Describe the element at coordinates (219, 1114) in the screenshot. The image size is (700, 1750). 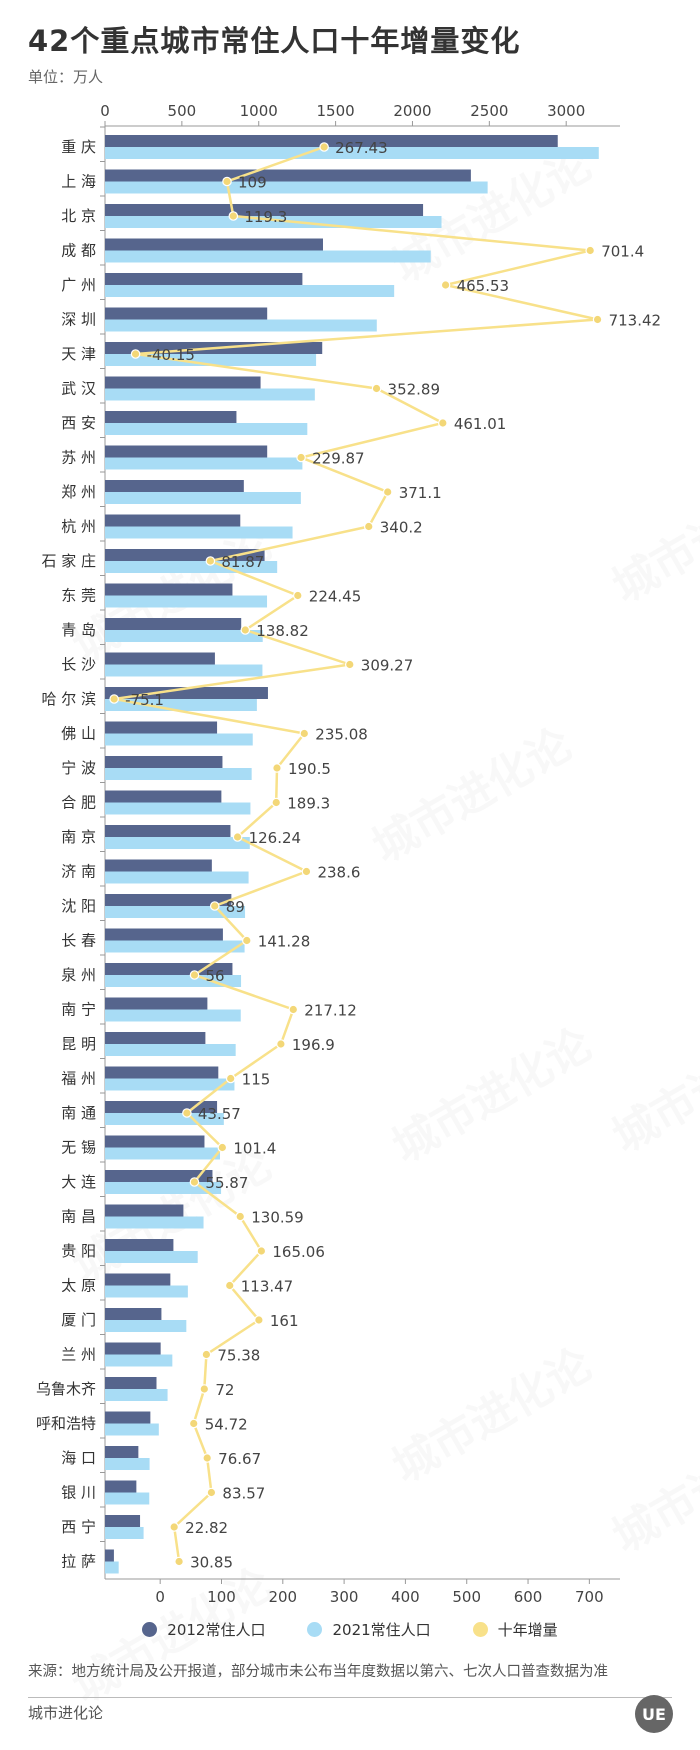
I see `growth-data-label: 43.57` at that location.